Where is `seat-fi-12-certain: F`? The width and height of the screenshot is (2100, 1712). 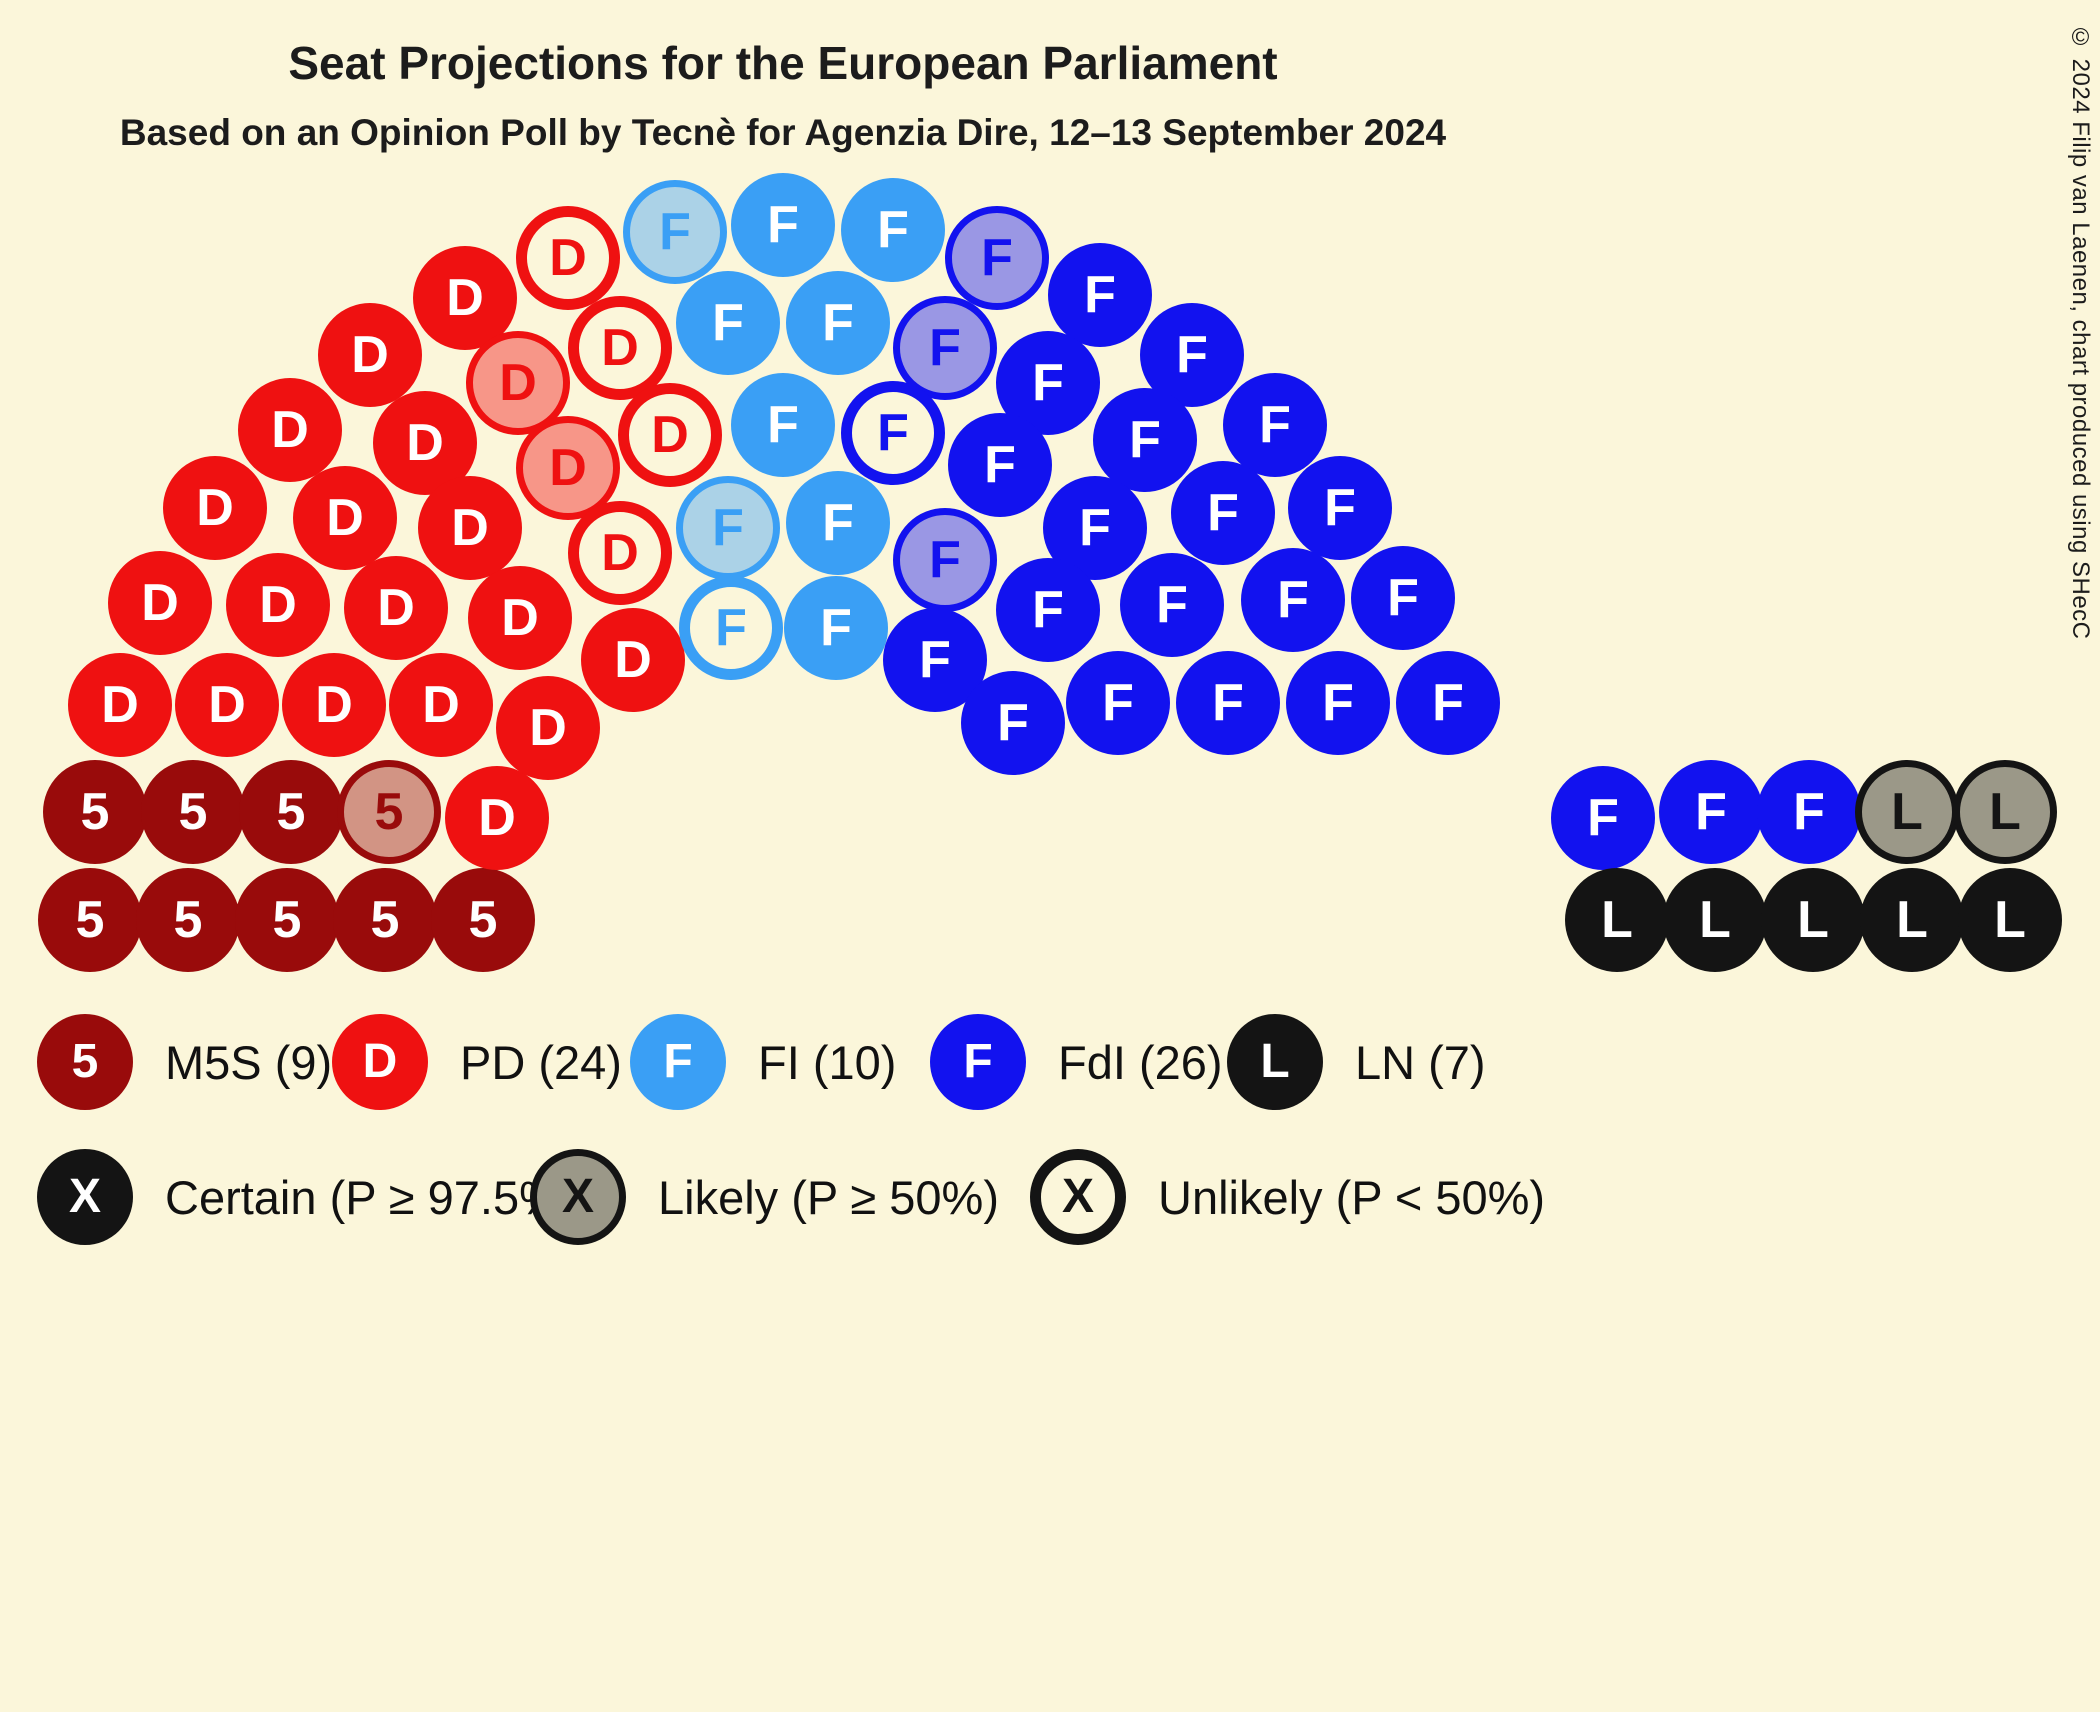 seat-fi-12-certain: F is located at coordinates (893, 230).